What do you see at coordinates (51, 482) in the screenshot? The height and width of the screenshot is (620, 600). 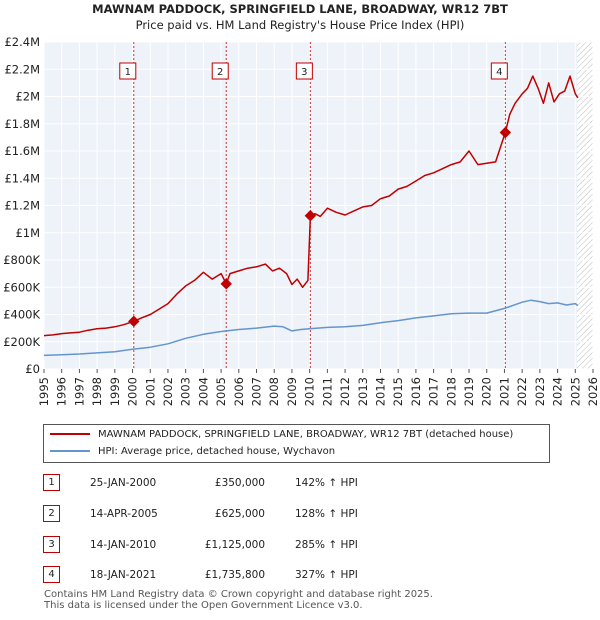 I see `sale-number-badge: 1` at bounding box center [51, 482].